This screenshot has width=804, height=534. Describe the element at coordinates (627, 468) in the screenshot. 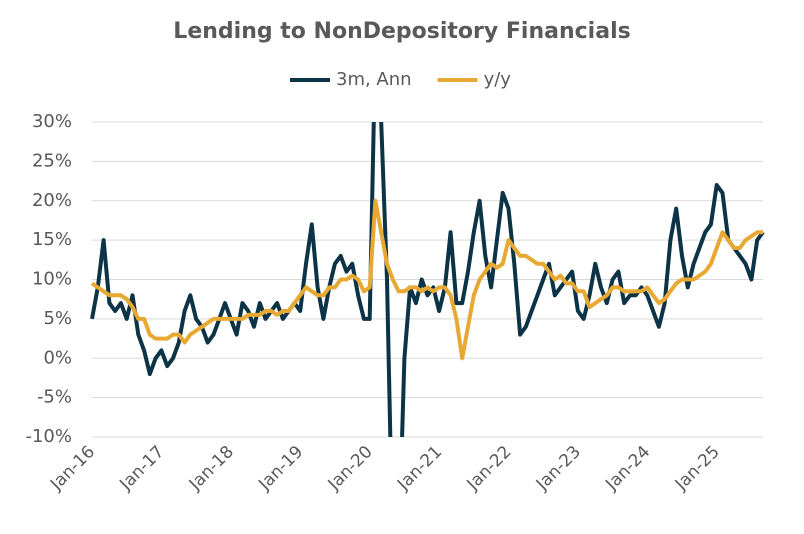

I see `x-tick-label: Jan-24` at that location.